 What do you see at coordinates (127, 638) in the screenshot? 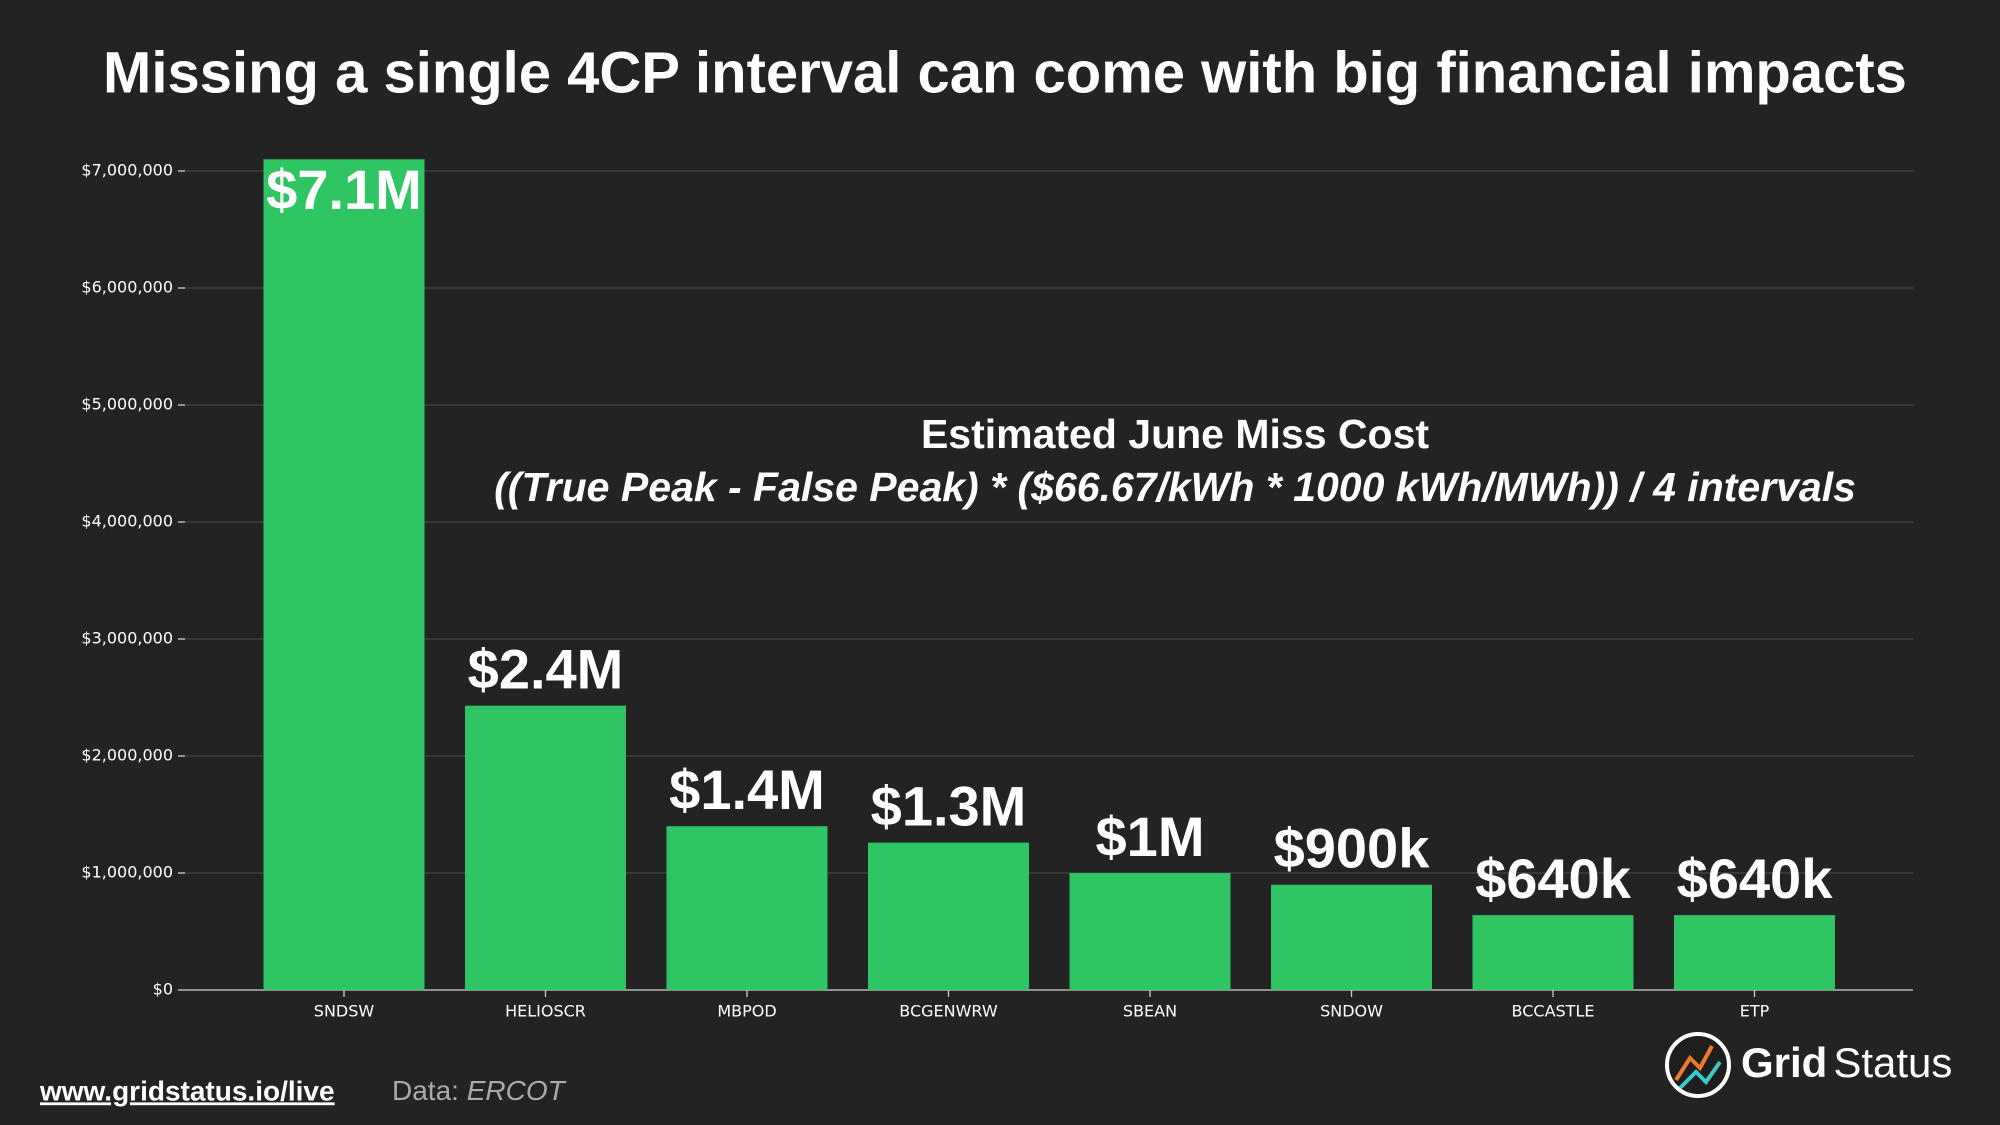
I see `y-tick-label: $3,000,000` at bounding box center [127, 638].